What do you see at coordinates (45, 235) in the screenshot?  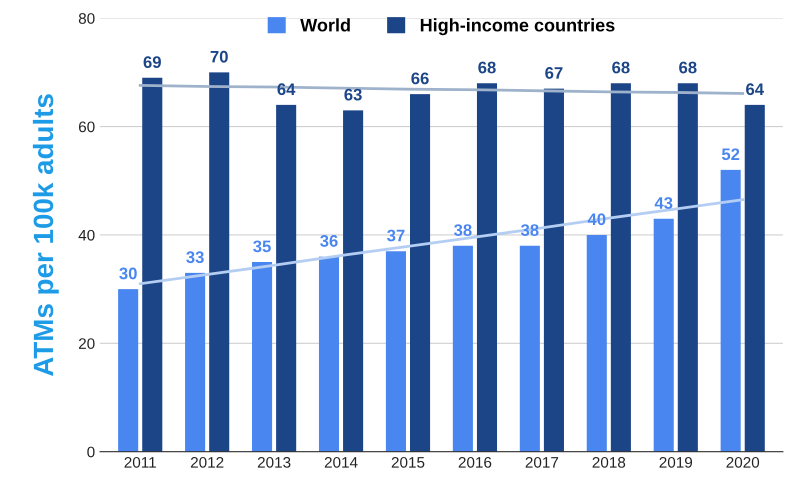 I see `y-axis-title: ATMs per 100k adults` at bounding box center [45, 235].